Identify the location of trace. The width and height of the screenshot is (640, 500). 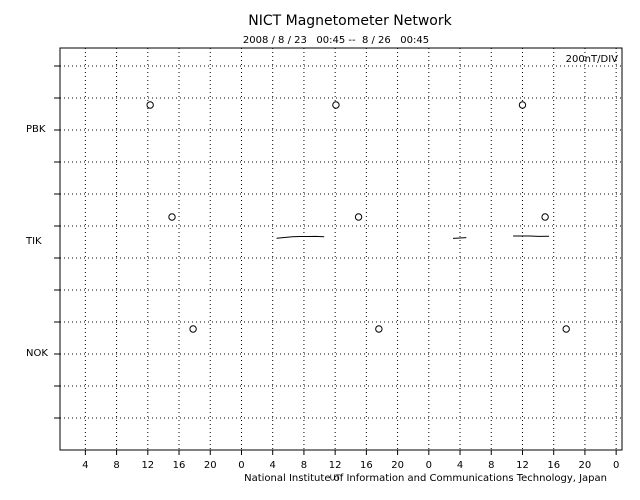
(413, 237).